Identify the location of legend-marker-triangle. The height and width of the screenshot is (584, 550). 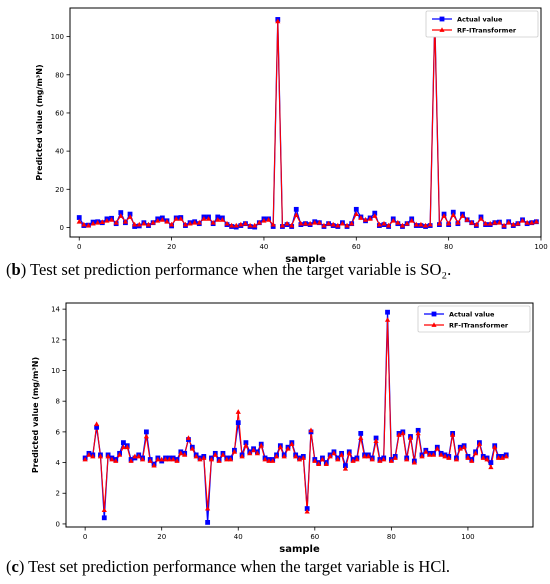
(442, 29).